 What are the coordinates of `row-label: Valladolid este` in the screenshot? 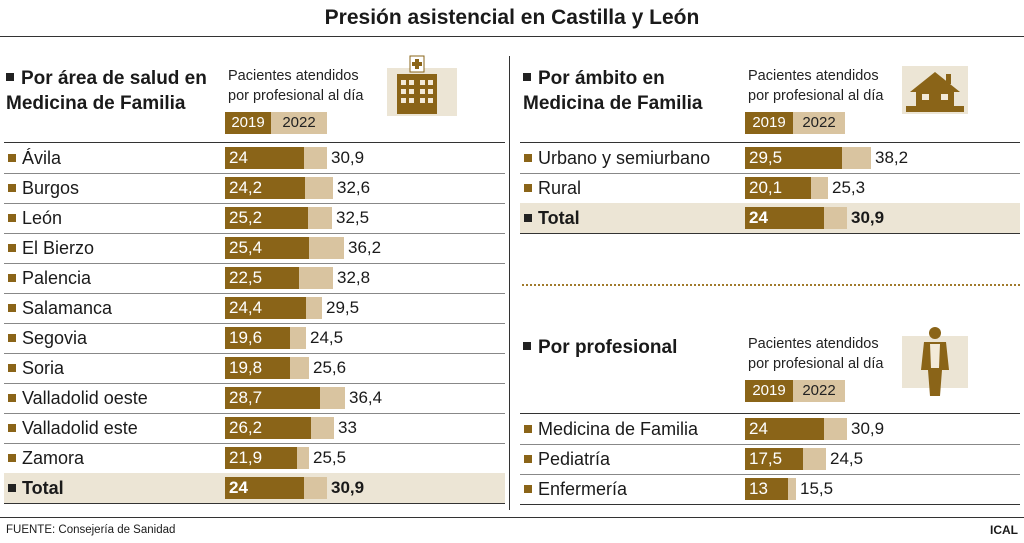 It's located at (80, 428).